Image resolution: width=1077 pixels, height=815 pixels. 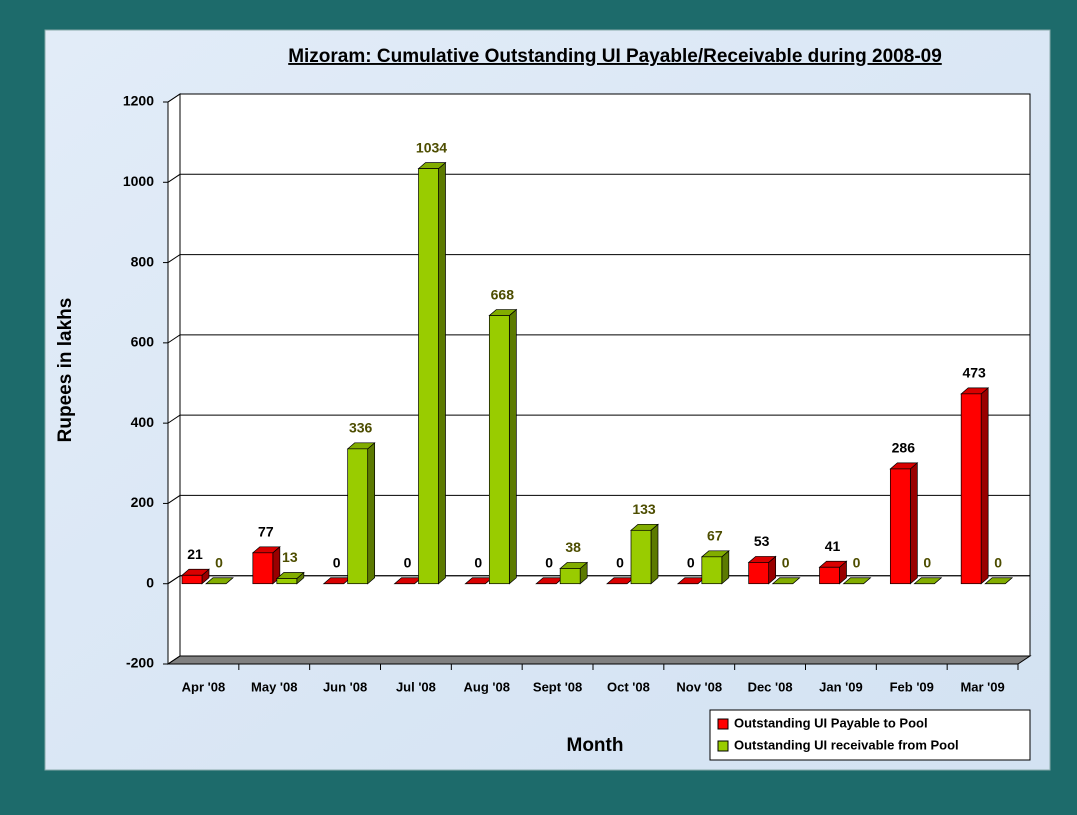 What do you see at coordinates (557, 686) in the screenshot?
I see `x-tick-label: Sept '08` at bounding box center [557, 686].